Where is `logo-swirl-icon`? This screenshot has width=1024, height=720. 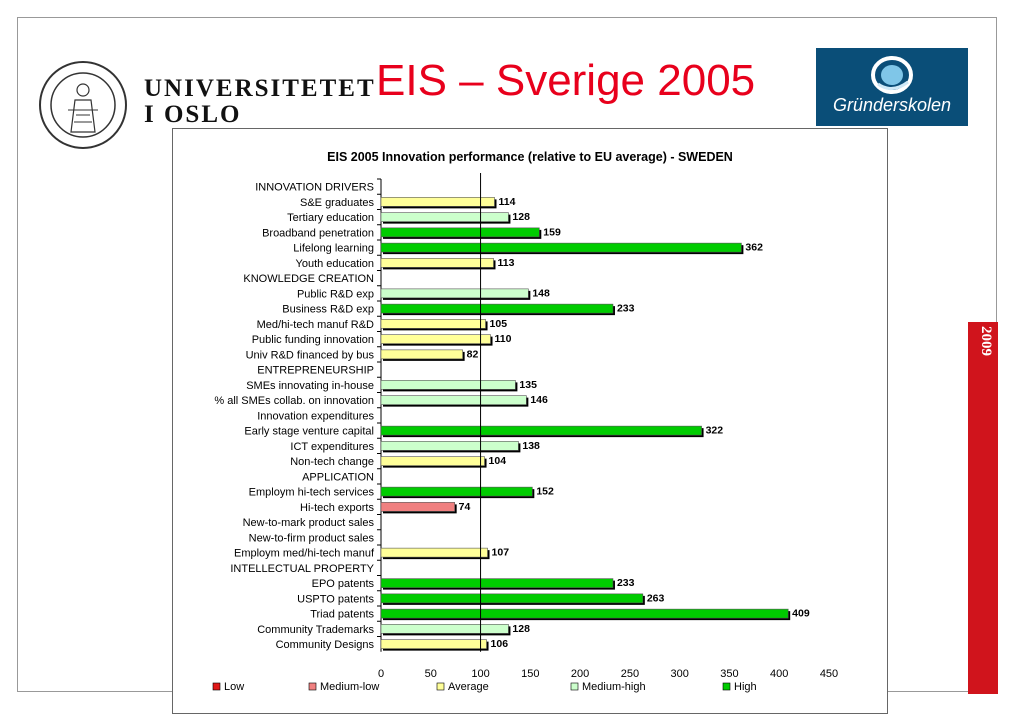
logo-swirl-icon is located at coordinates (892, 75).